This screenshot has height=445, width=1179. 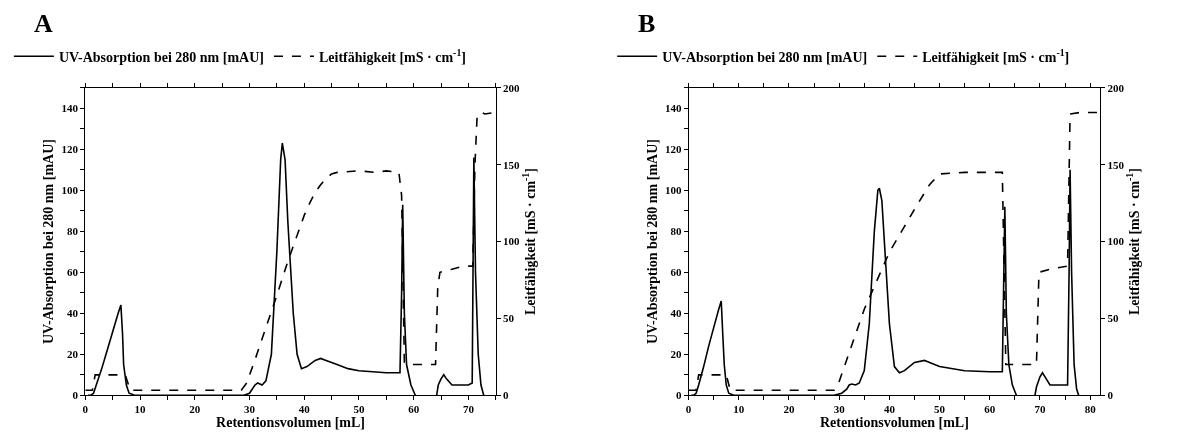 I want to click on x-tick-label: 80, so click(x=1090, y=409).